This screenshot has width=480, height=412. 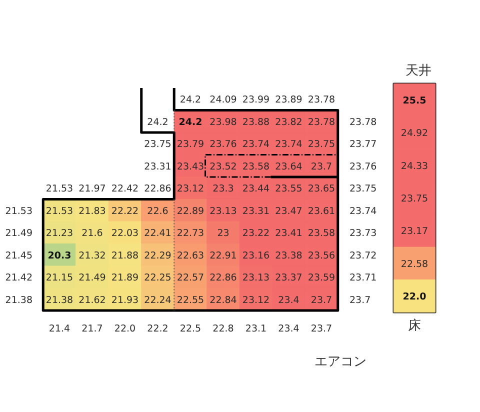 What do you see at coordinates (360, 300) in the screenshot?
I see `y2-tick-label: 23.7` at bounding box center [360, 300].